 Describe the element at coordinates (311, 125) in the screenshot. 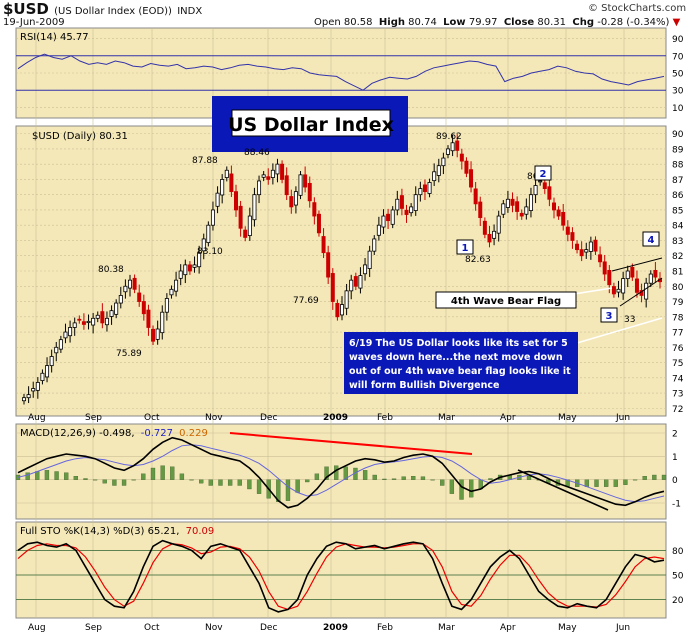

I see `chart-title: US Dollar Index` at that location.